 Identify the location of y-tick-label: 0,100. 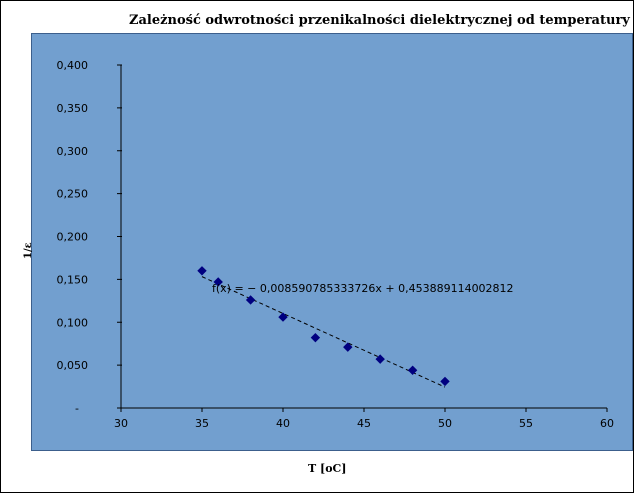
(73, 322).